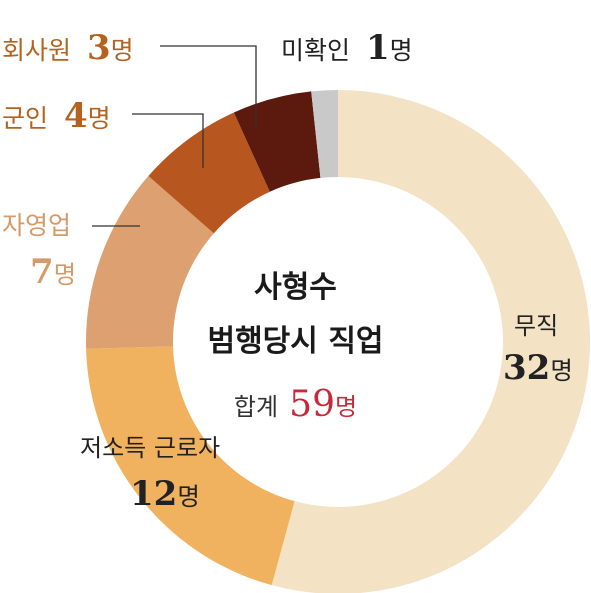 This screenshot has width=591, height=593. Describe the element at coordinates (561, 370) in the screenshot. I see `value-무직-unit: 명` at that location.